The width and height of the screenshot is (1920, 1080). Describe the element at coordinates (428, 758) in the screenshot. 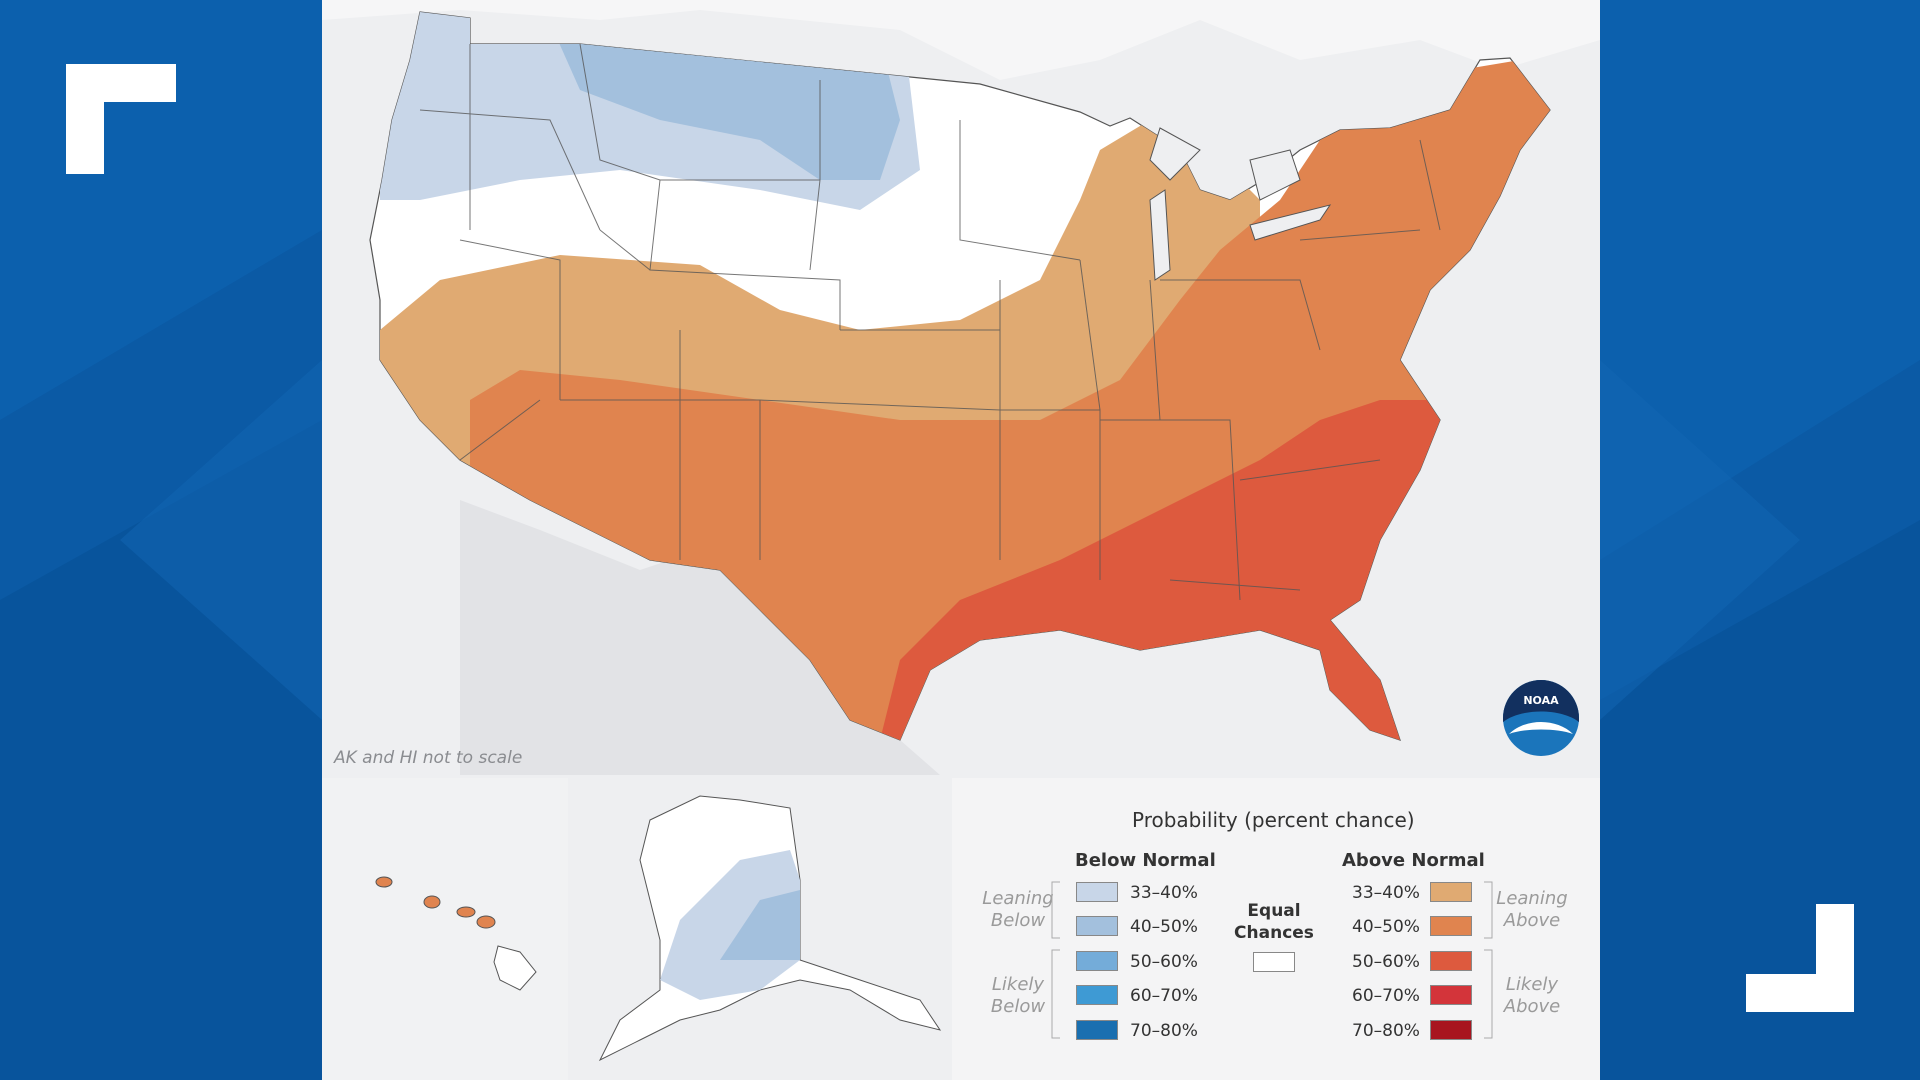

I see `map-scale-note: AK and HI not to scale` at that location.